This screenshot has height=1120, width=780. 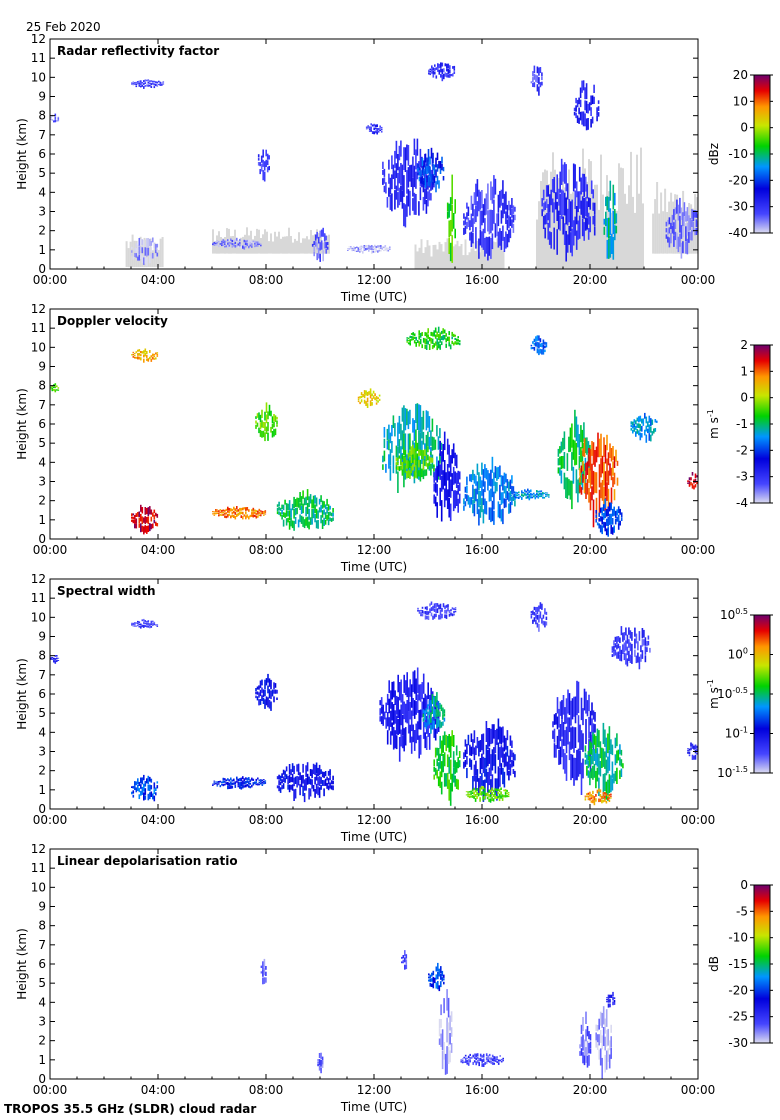 I want to click on x-tick-label: 00:00, so click(x=50, y=1090).